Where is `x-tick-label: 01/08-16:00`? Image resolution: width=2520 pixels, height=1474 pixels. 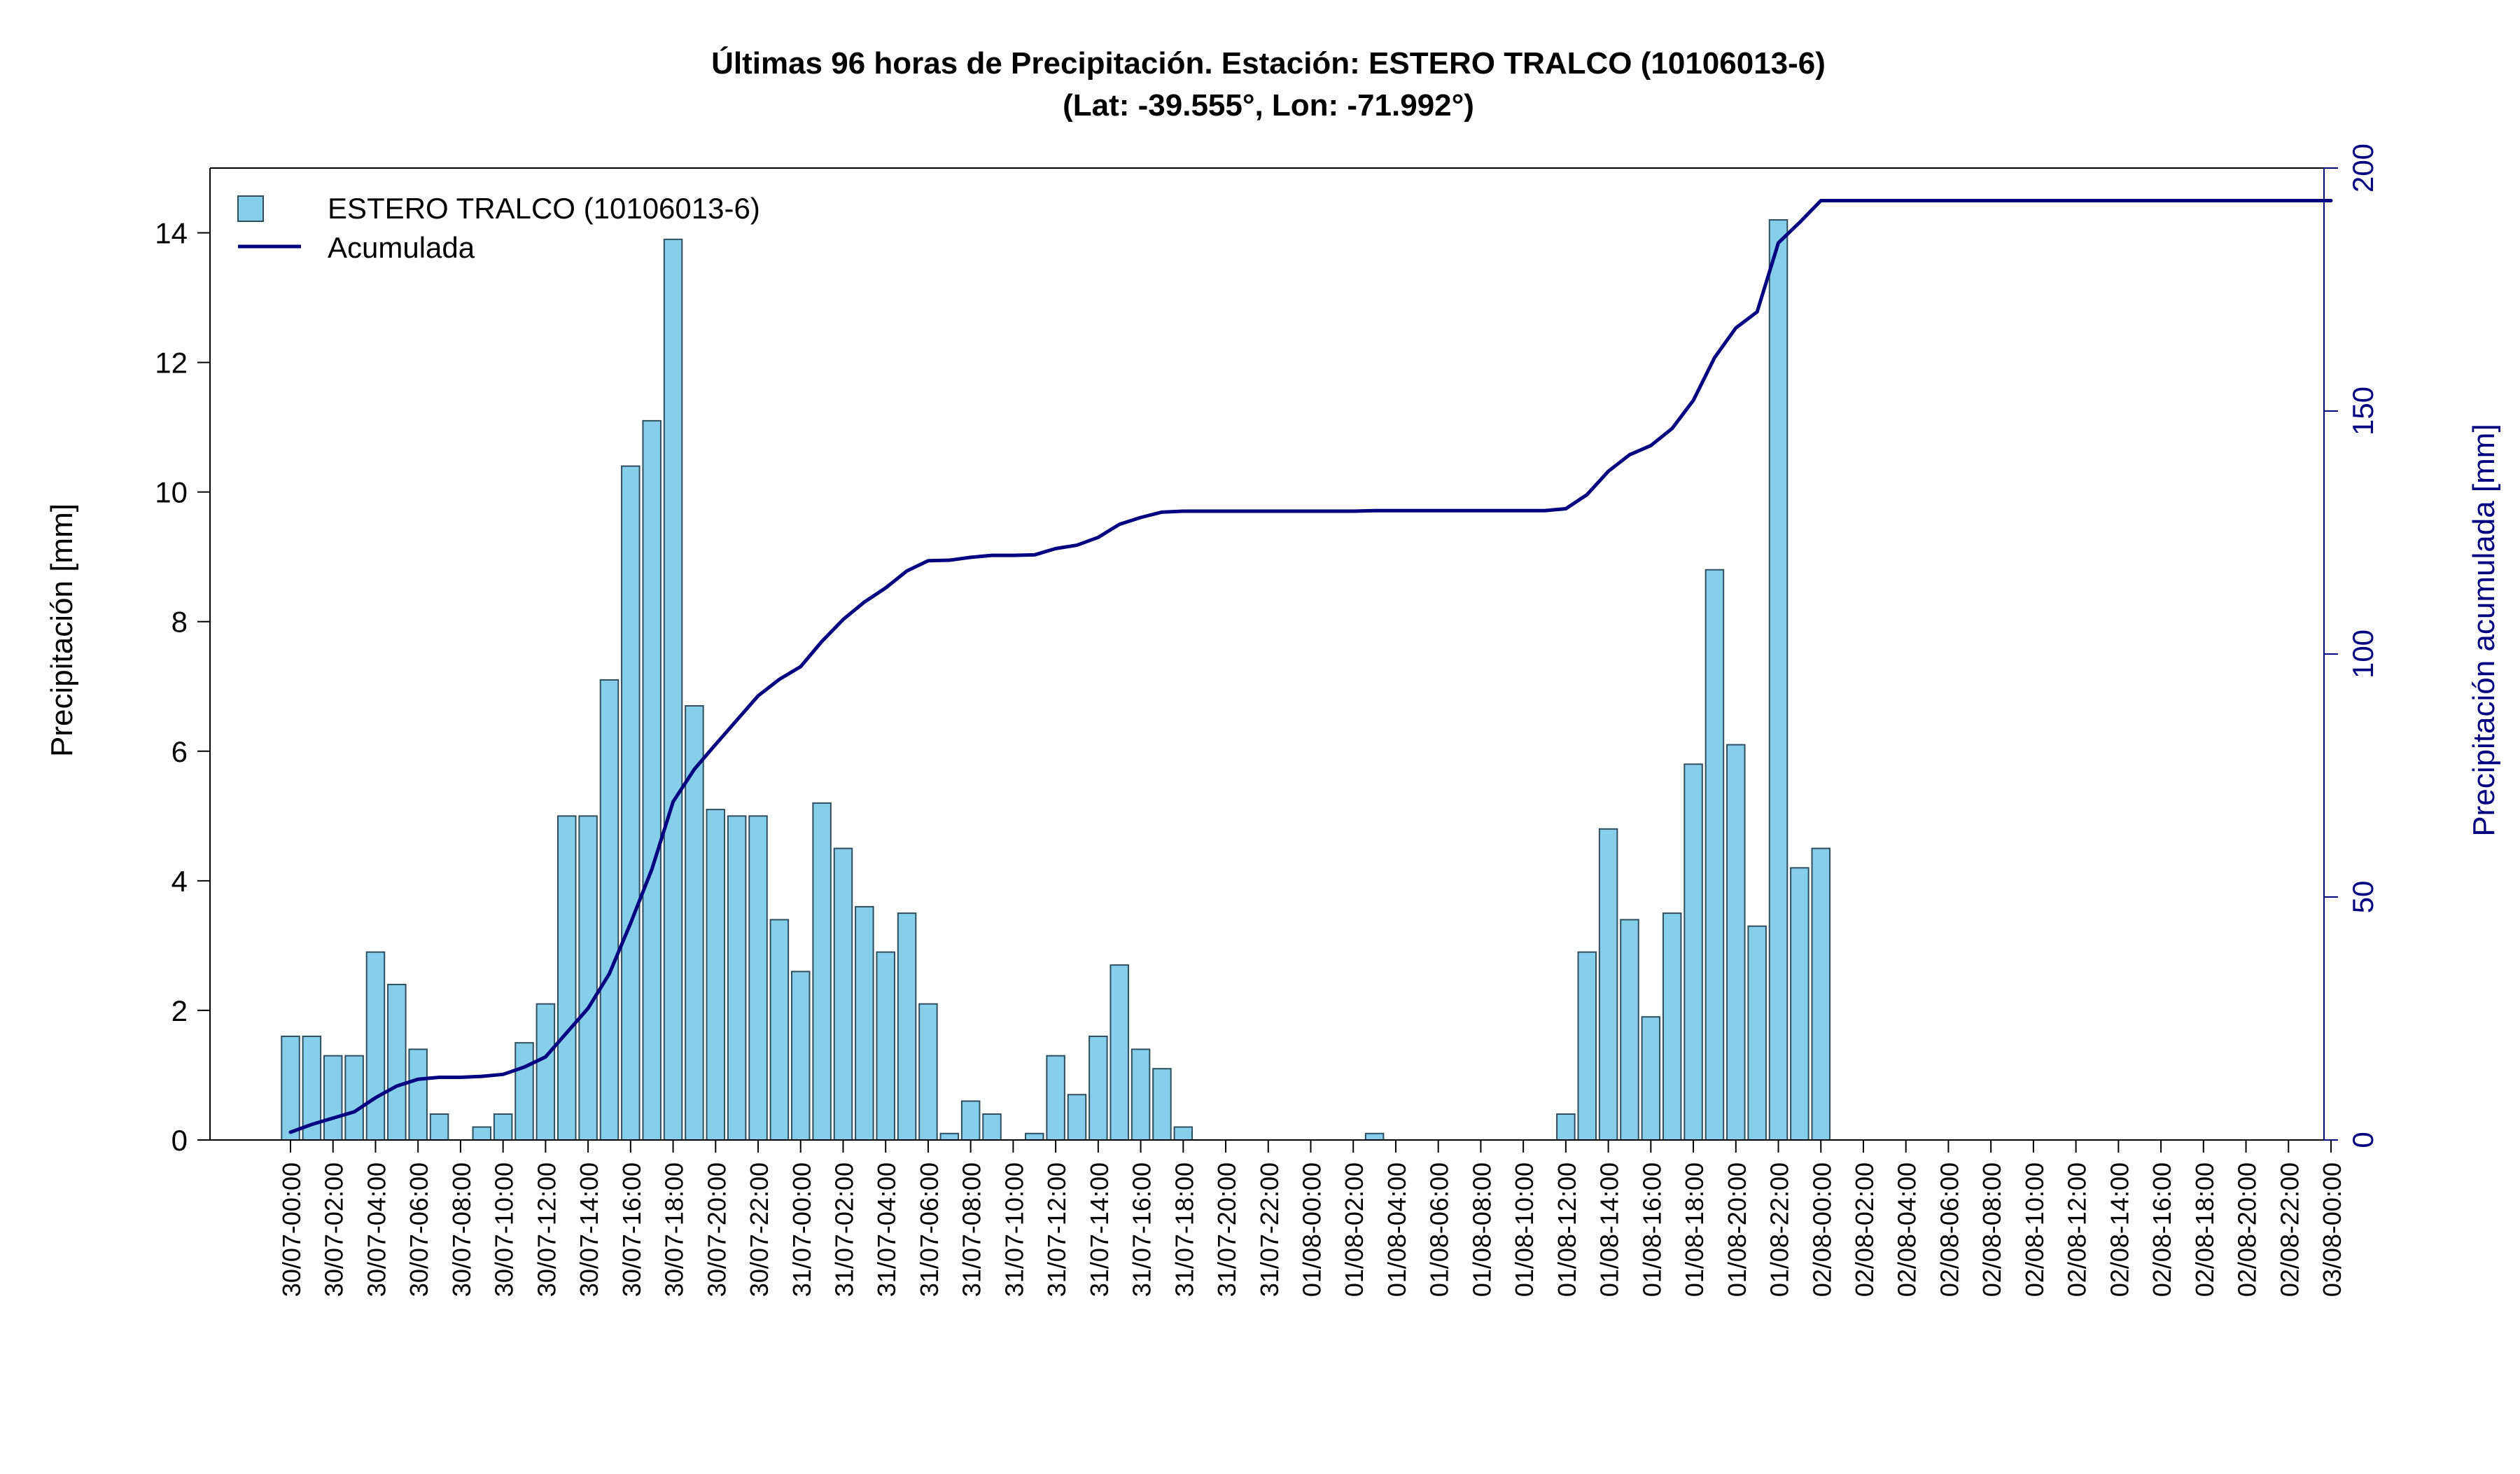
x-tick-label: 01/08-16:00 is located at coordinates (1651, 1229).